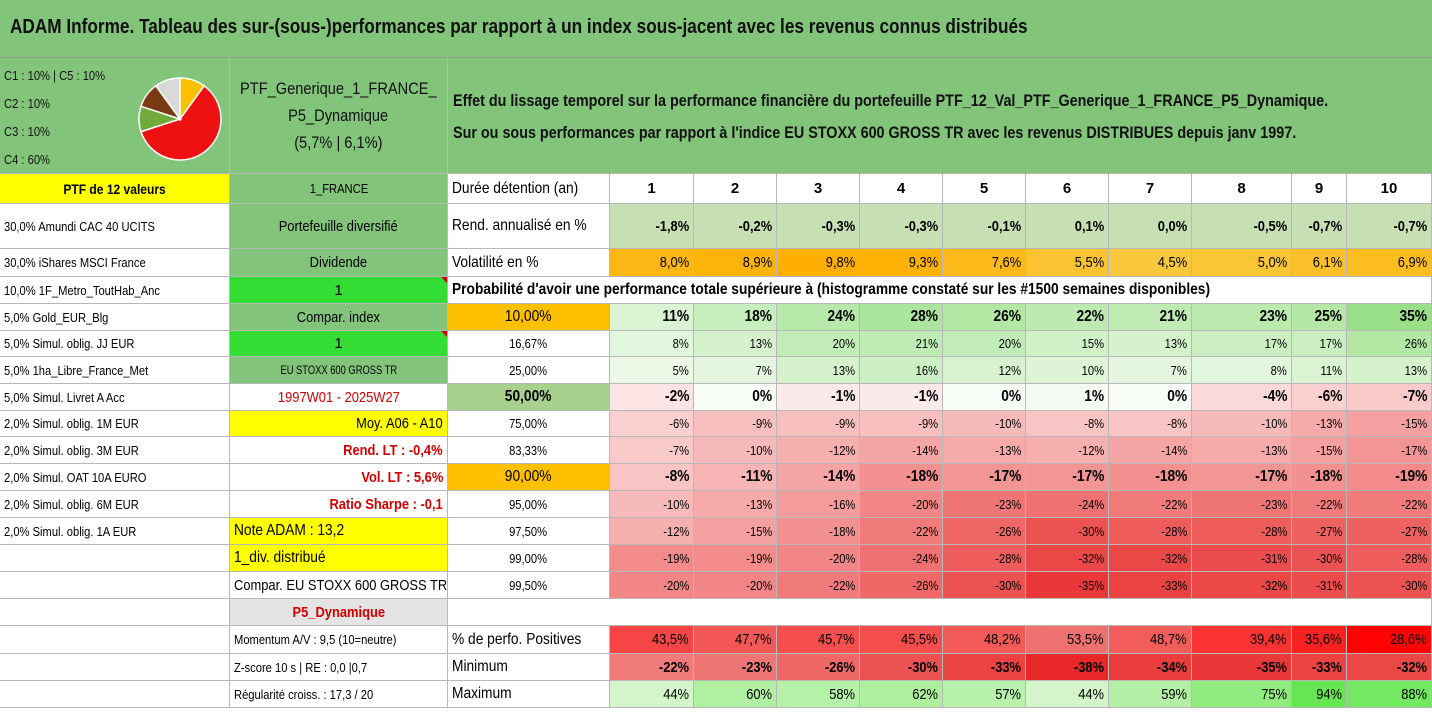  What do you see at coordinates (1067, 531) in the screenshot?
I see `probability-value: -30%` at bounding box center [1067, 531].